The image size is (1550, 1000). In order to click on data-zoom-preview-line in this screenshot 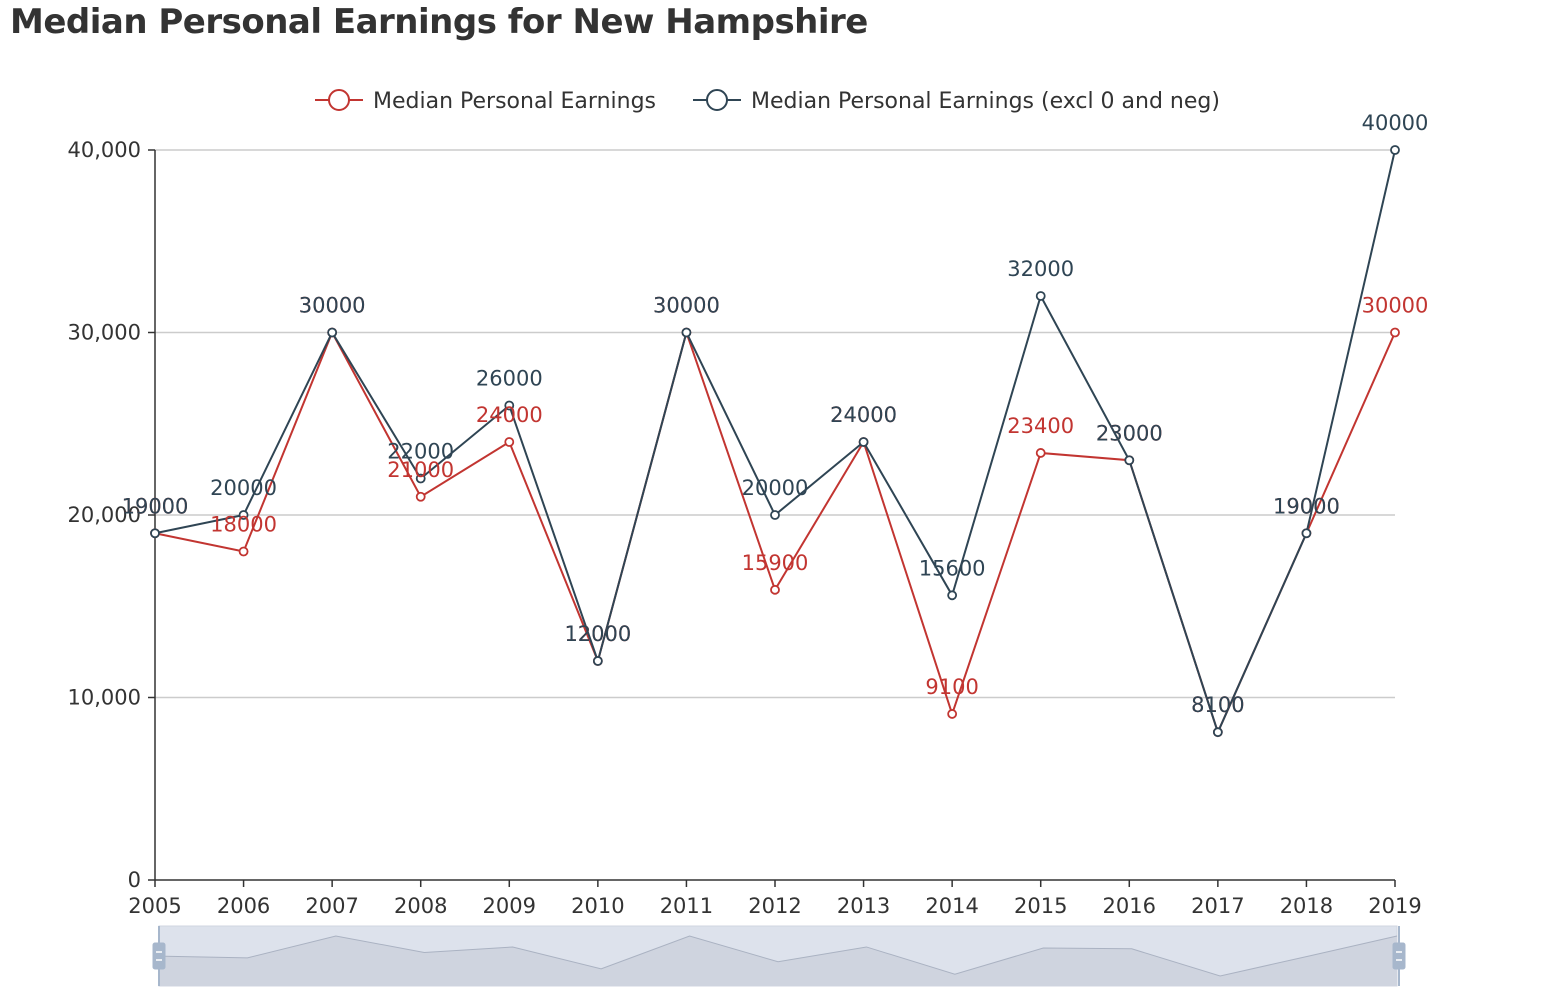, I will do `click(778, 956)`.